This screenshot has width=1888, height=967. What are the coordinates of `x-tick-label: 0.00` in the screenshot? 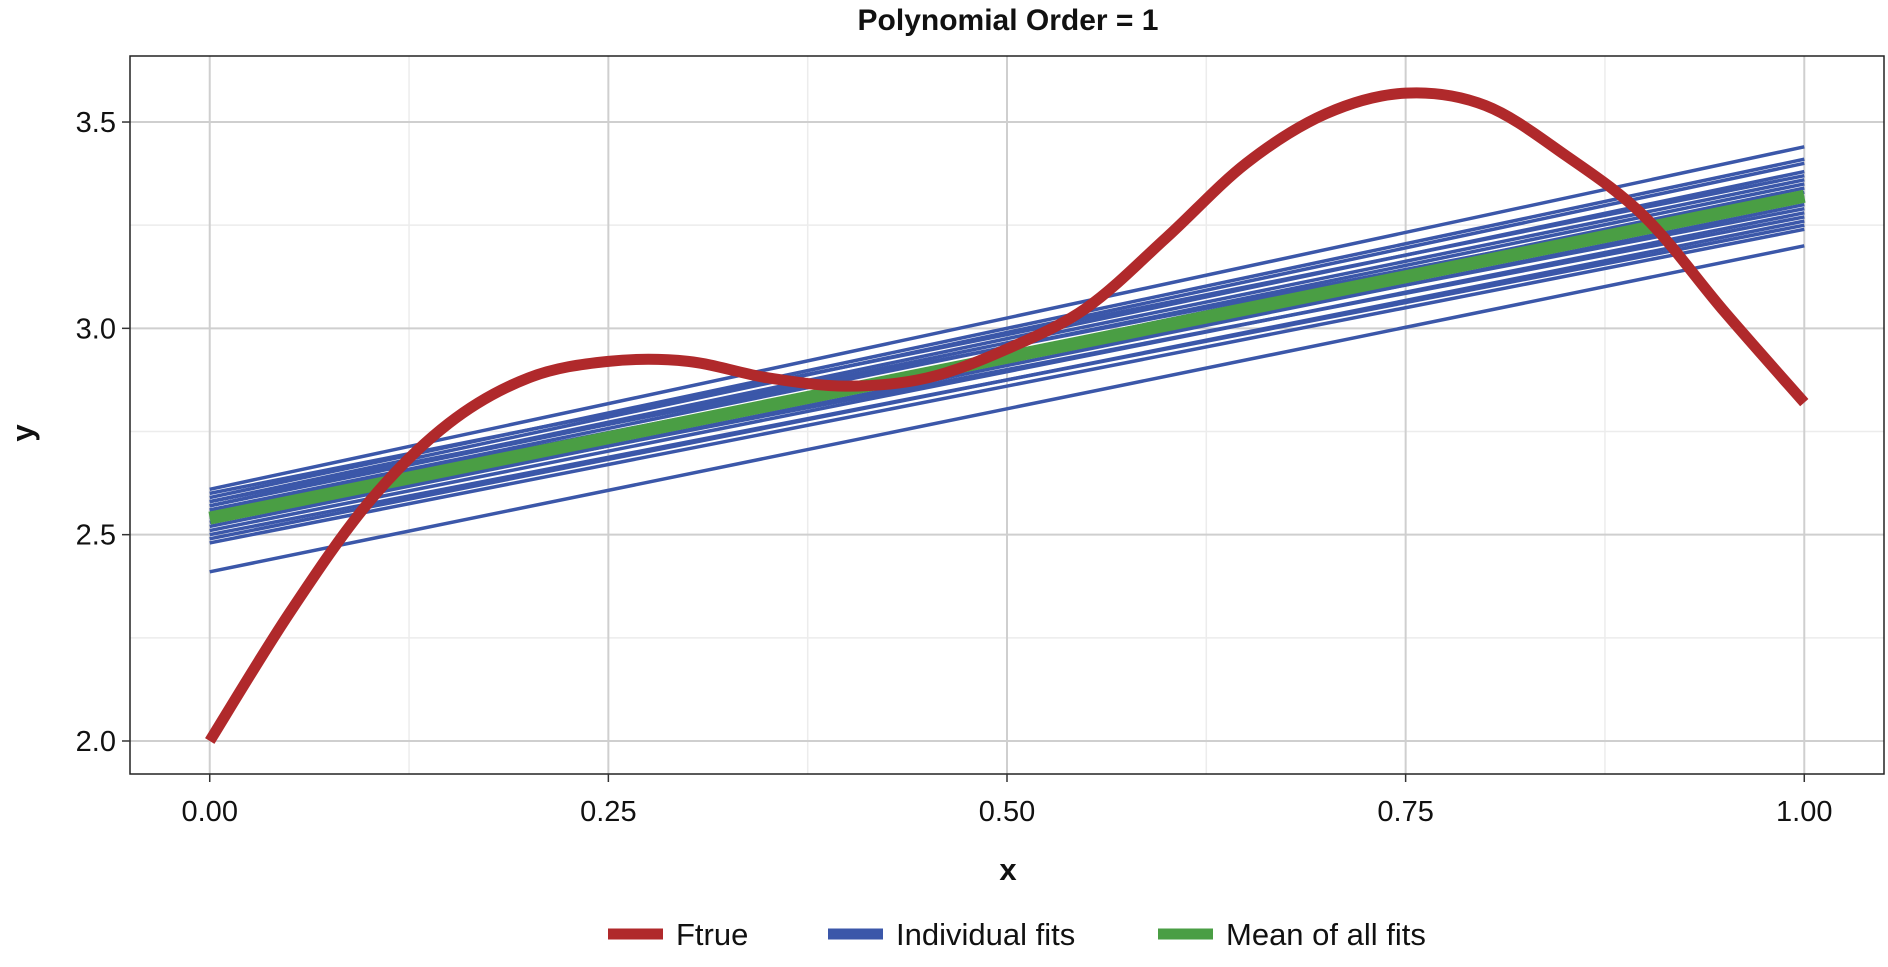 It's located at (210, 812).